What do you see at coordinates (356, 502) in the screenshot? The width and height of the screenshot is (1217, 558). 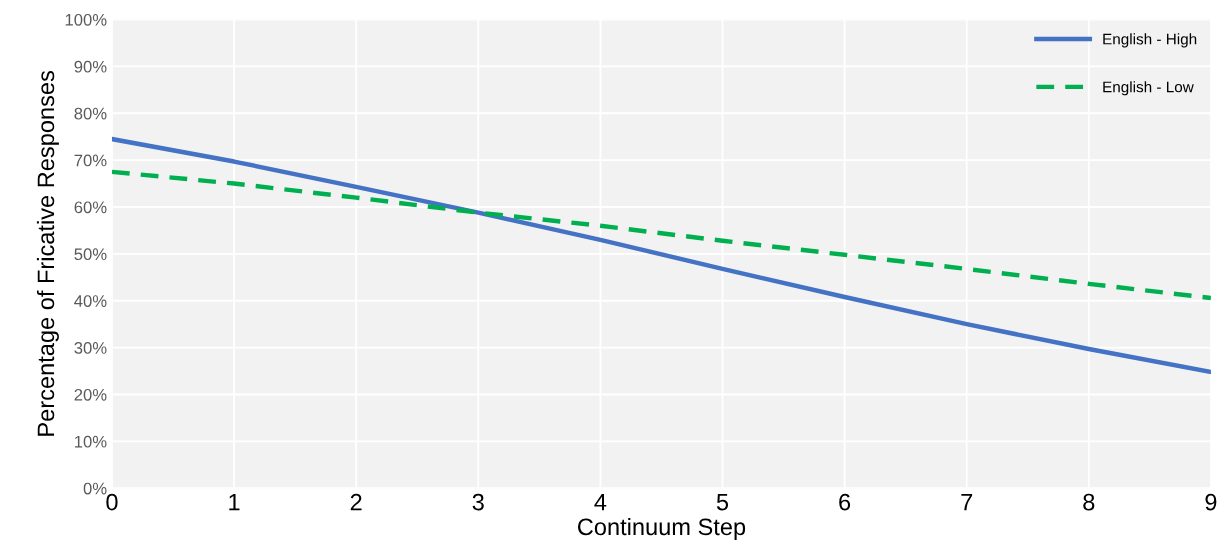 I see `x-tick-label: 2` at bounding box center [356, 502].